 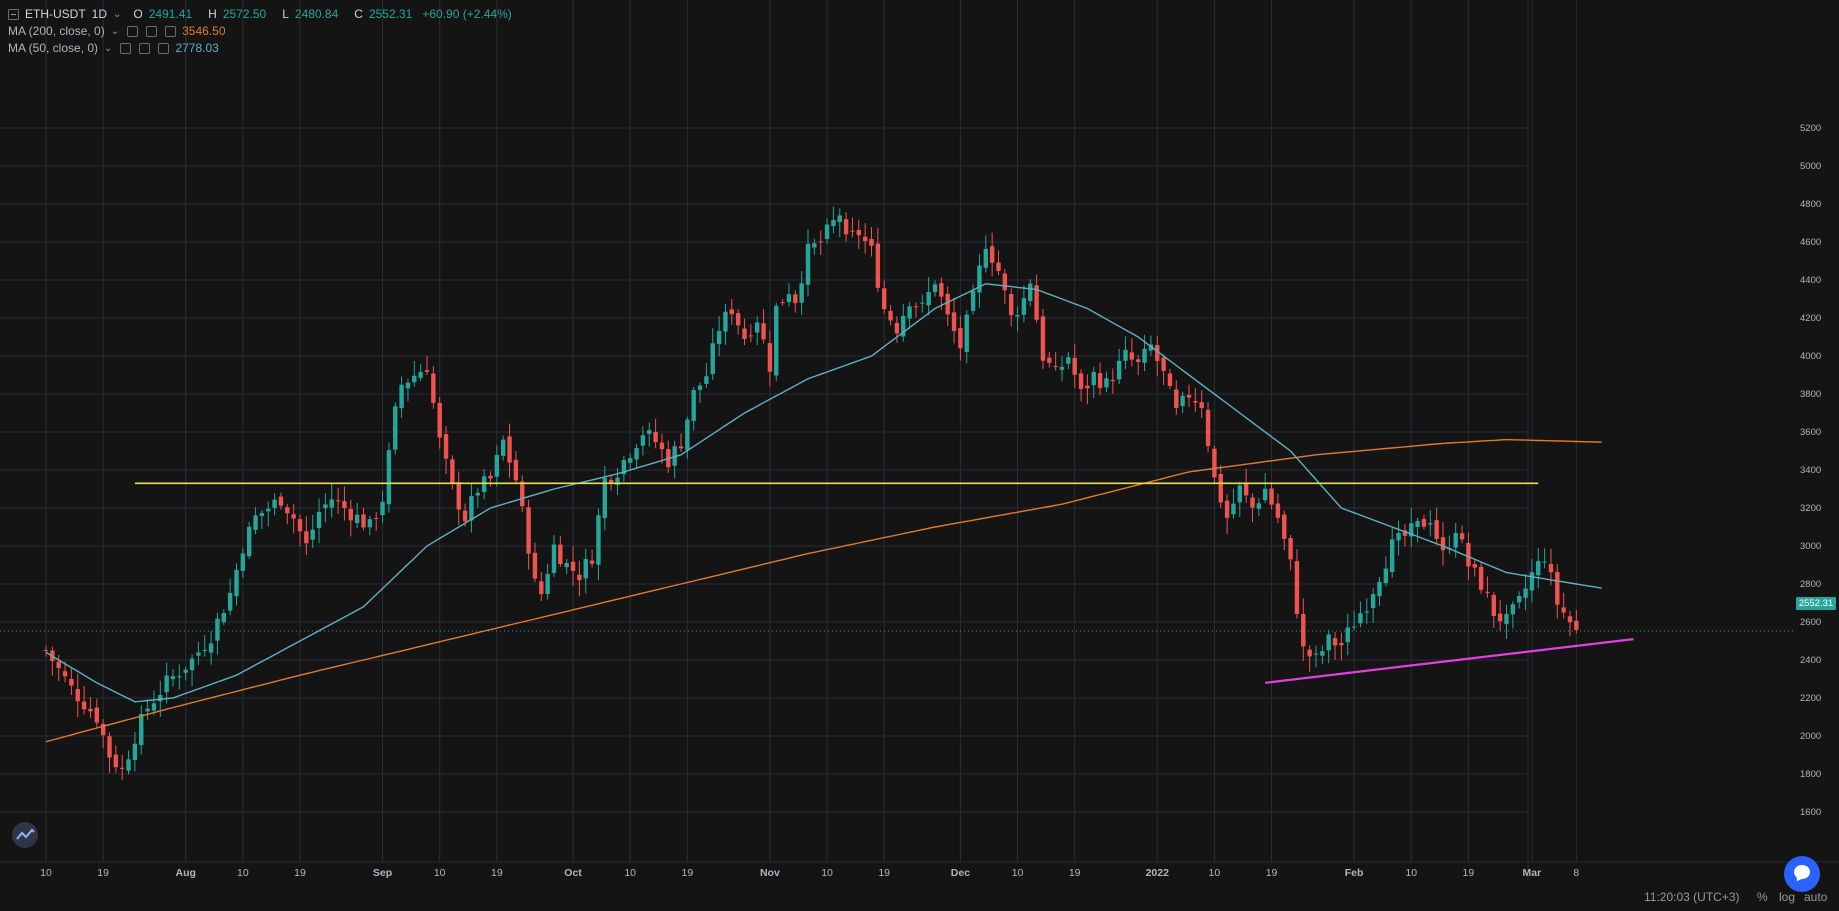 What do you see at coordinates (1692, 897) in the screenshot?
I see `clock-time: 11:20:03 (UTC+3)` at bounding box center [1692, 897].